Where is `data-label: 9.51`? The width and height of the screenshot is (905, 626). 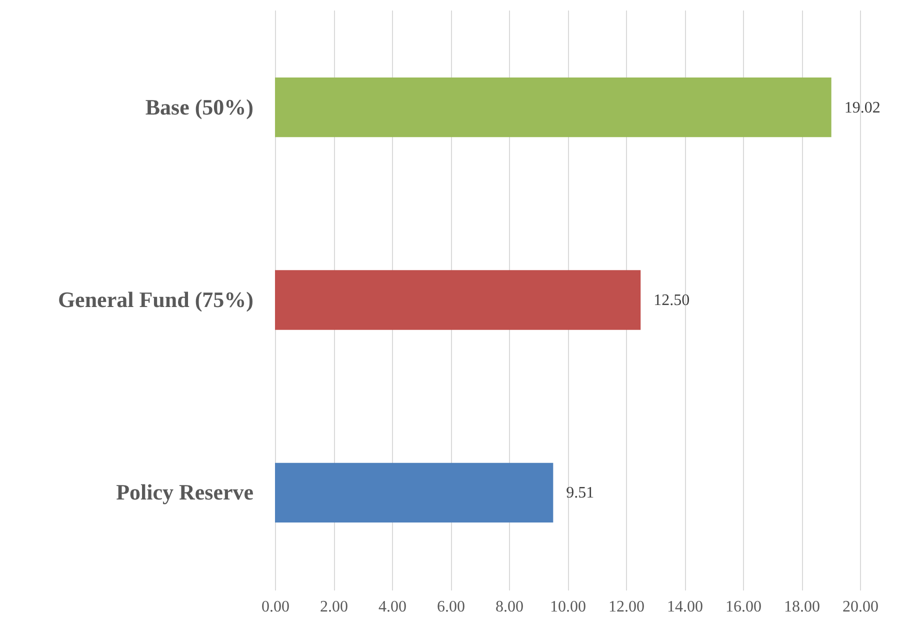 data-label: 9.51 is located at coordinates (580, 493).